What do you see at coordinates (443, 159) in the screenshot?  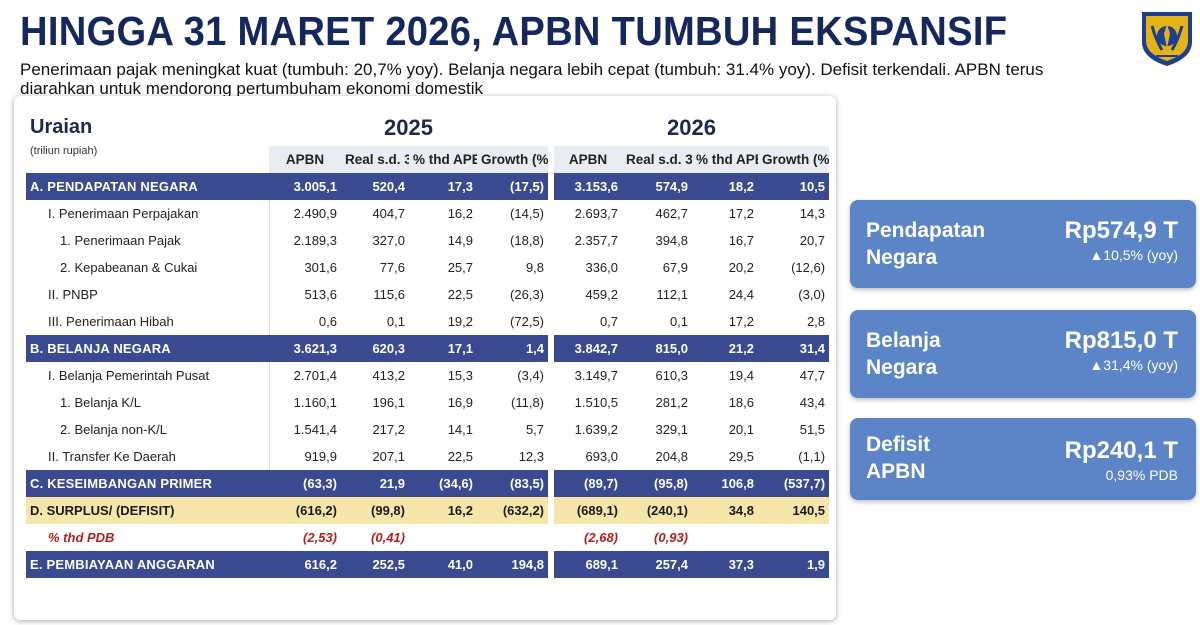 I see `col-pct-2025: % thd APBN` at bounding box center [443, 159].